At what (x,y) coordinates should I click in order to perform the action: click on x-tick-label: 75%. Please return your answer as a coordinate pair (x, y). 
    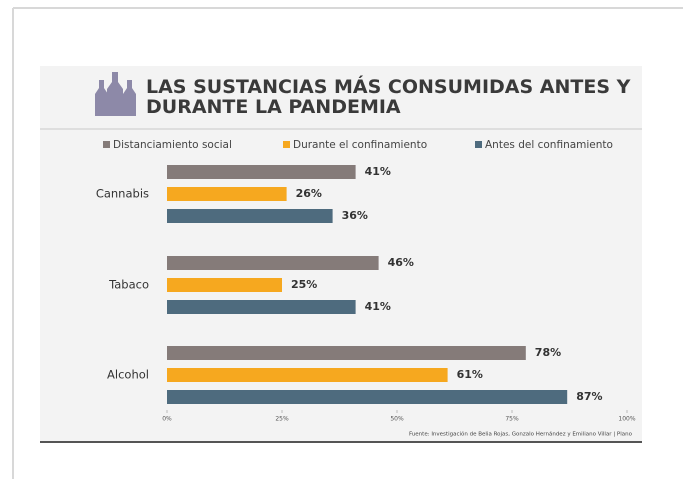
    Looking at the image, I should click on (512, 419).